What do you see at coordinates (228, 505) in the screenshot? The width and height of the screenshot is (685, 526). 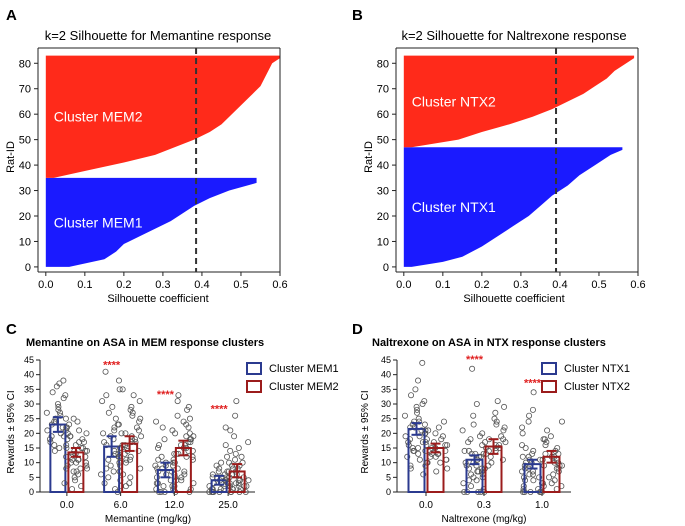 I see `x-tick-label: 25.0` at bounding box center [228, 505].